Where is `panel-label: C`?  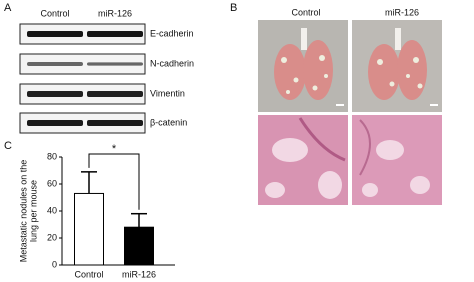 panel-label: C is located at coordinates (8, 146).